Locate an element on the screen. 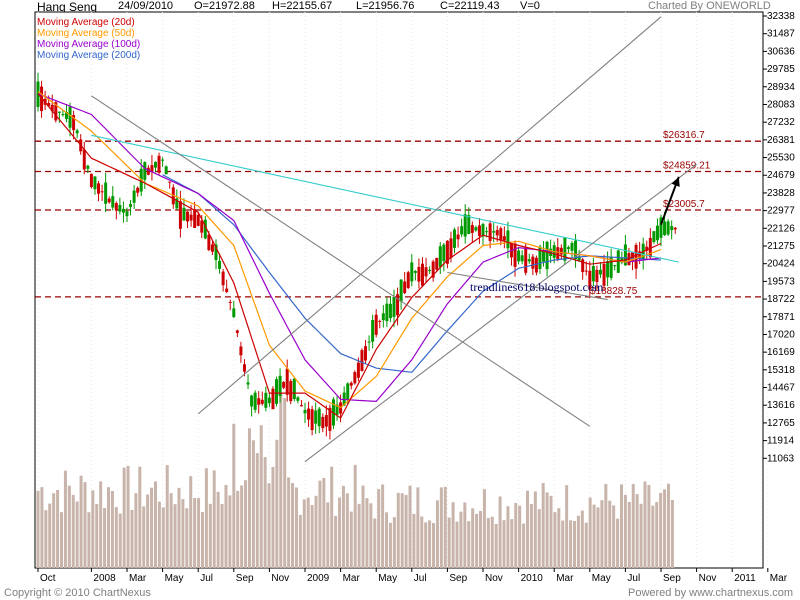  y-tick-label: 29785 is located at coordinates (781, 69).